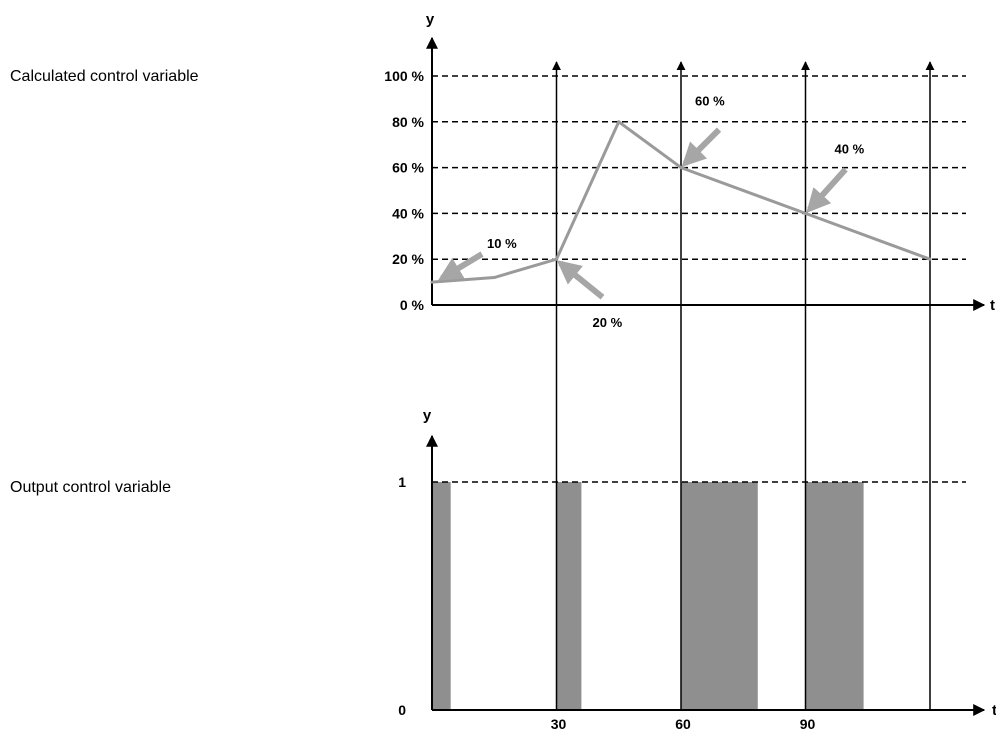  Describe the element at coordinates (608, 322) in the screenshot. I see `annotation-label: 20 %` at that location.